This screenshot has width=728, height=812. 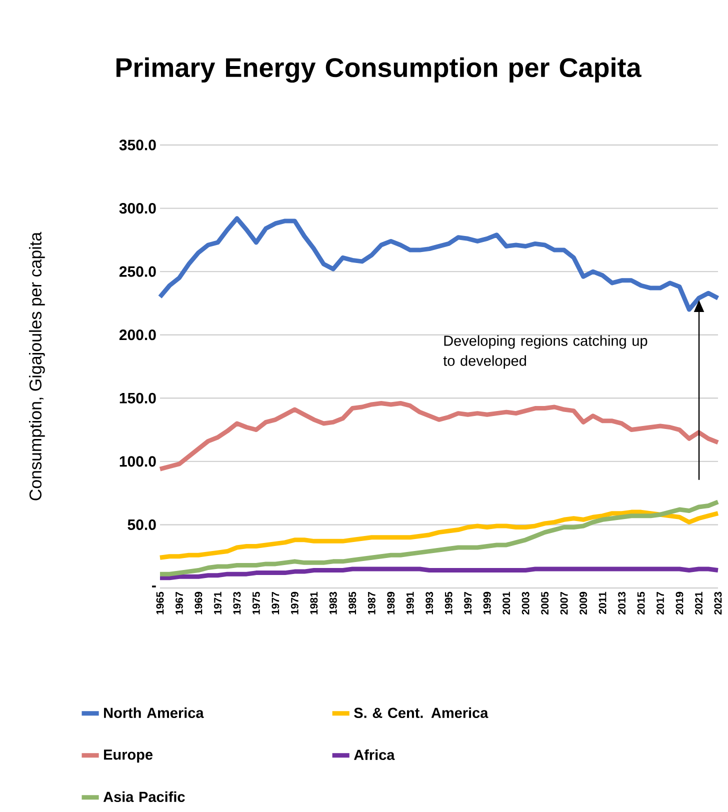 I want to click on x-tick-label: 2003, so click(x=526, y=603).